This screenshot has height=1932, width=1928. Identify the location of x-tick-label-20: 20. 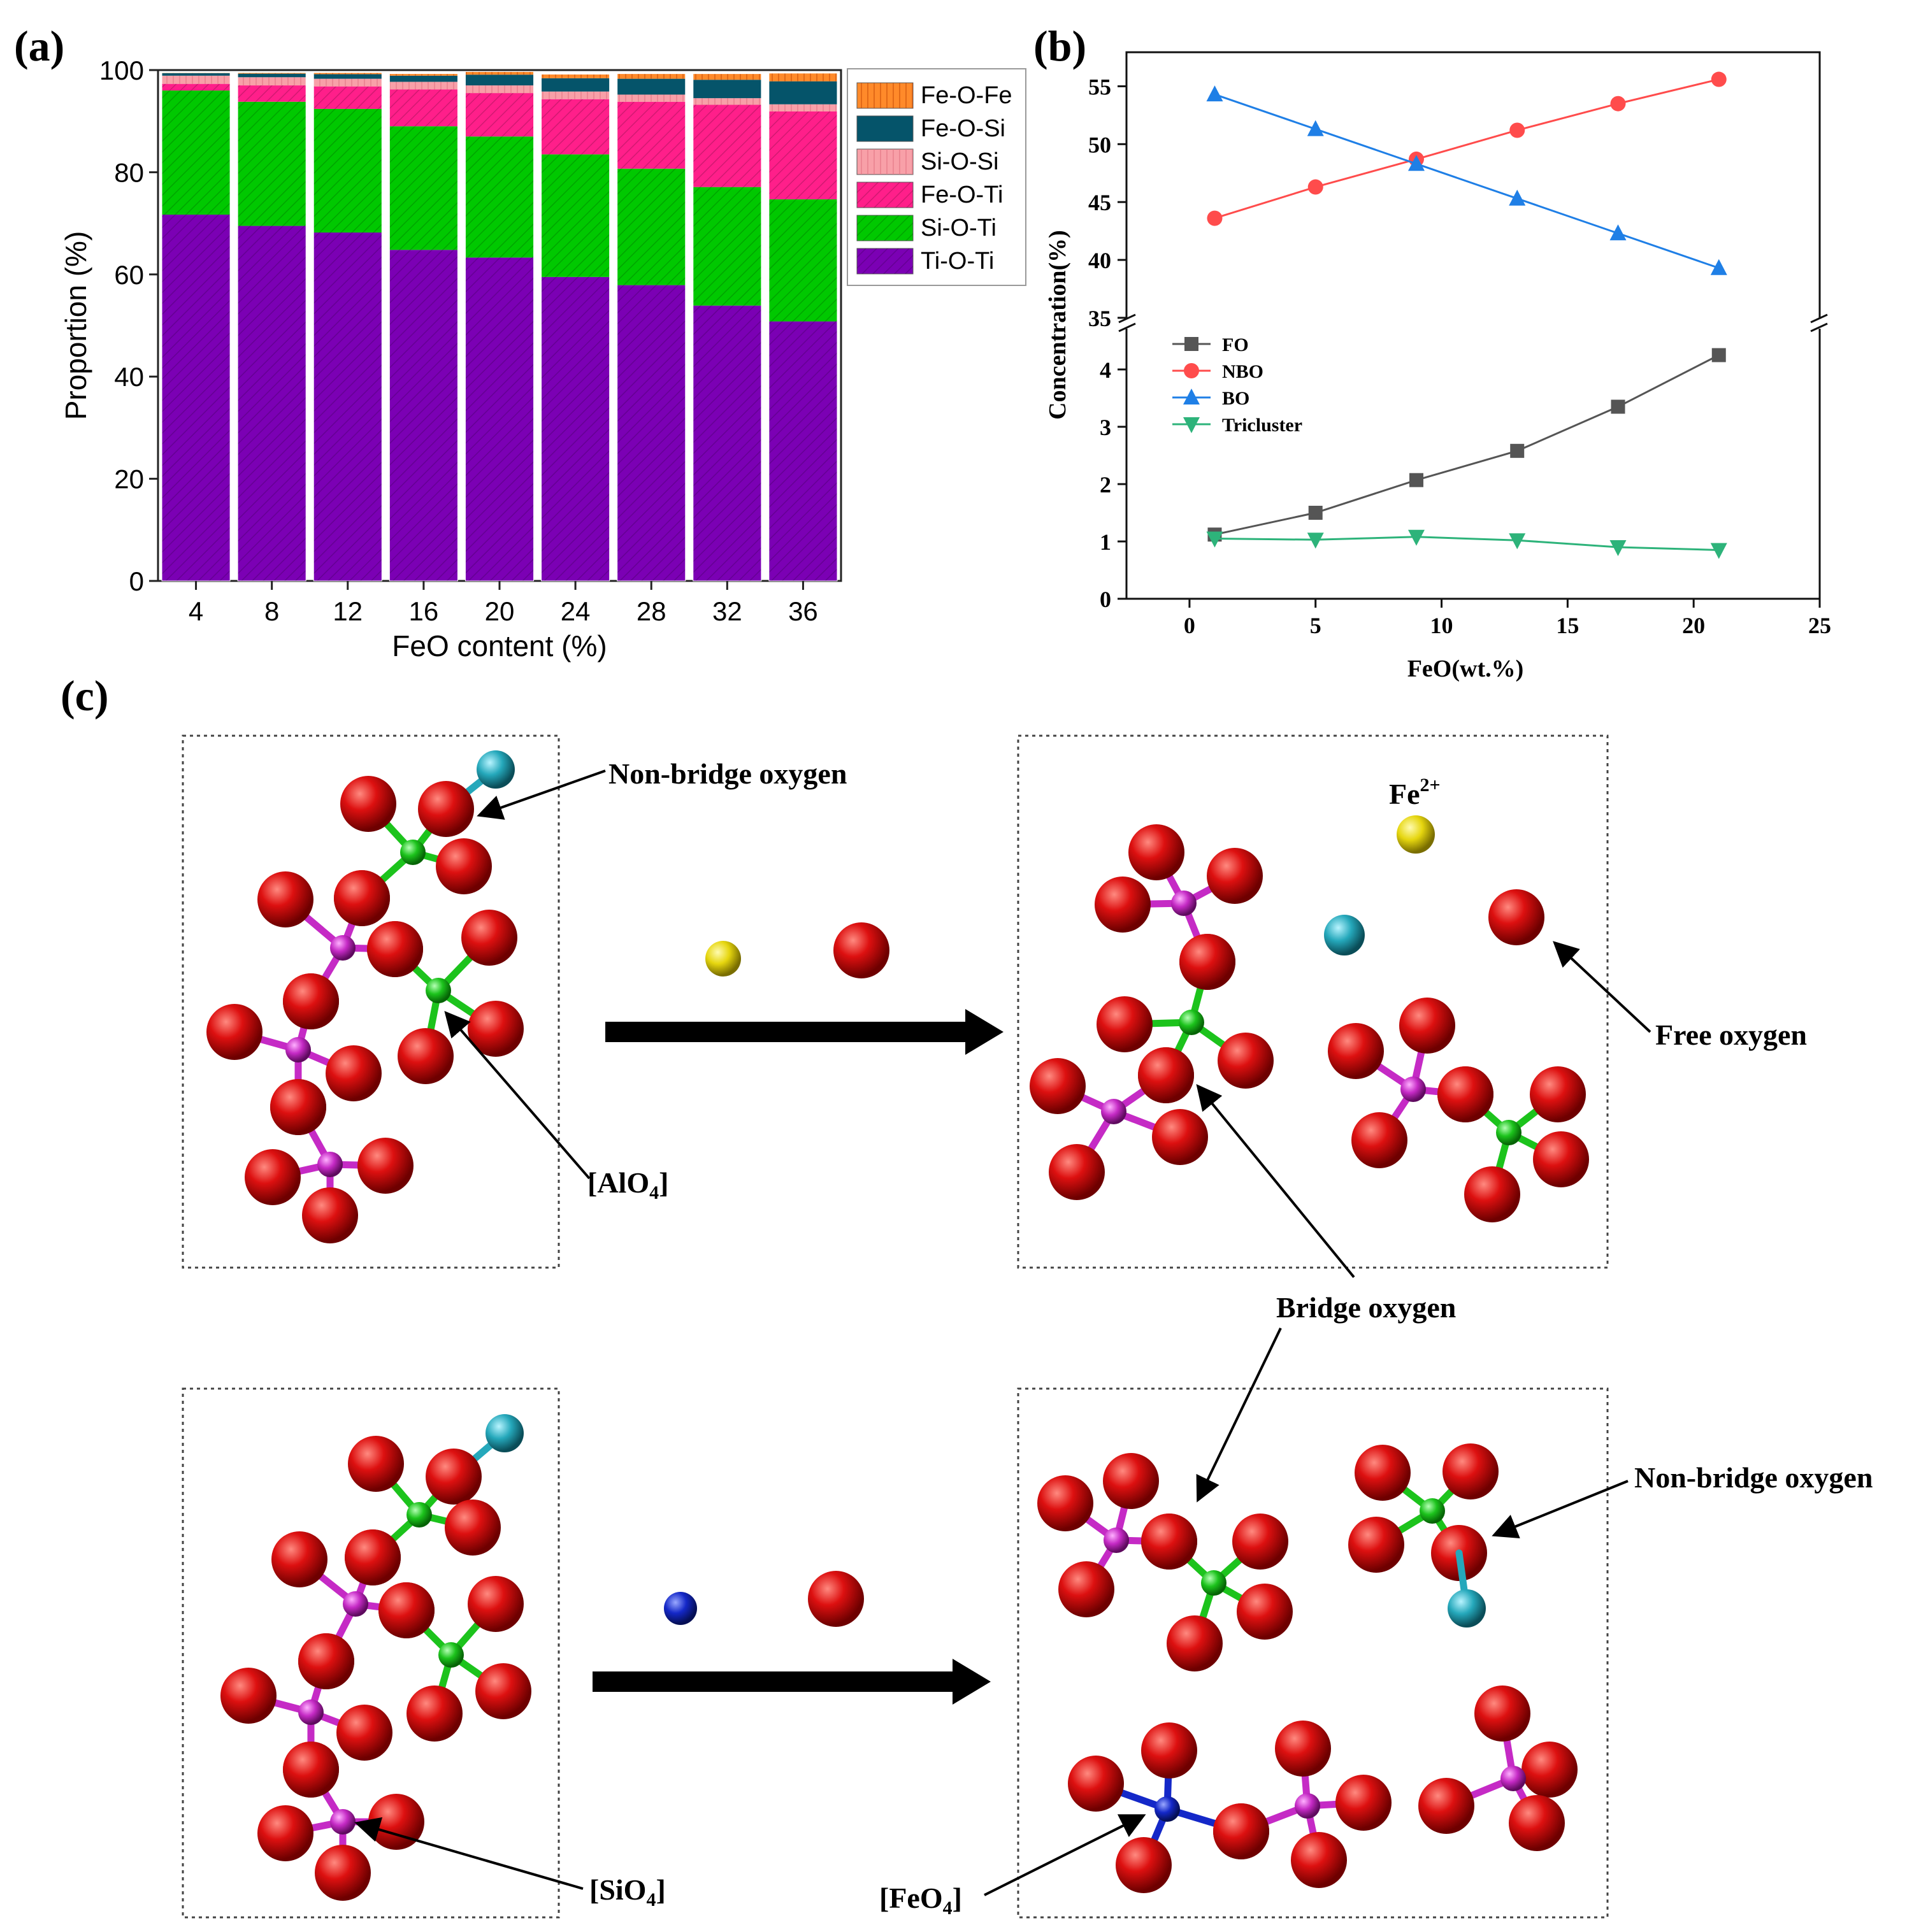
(500, 611).